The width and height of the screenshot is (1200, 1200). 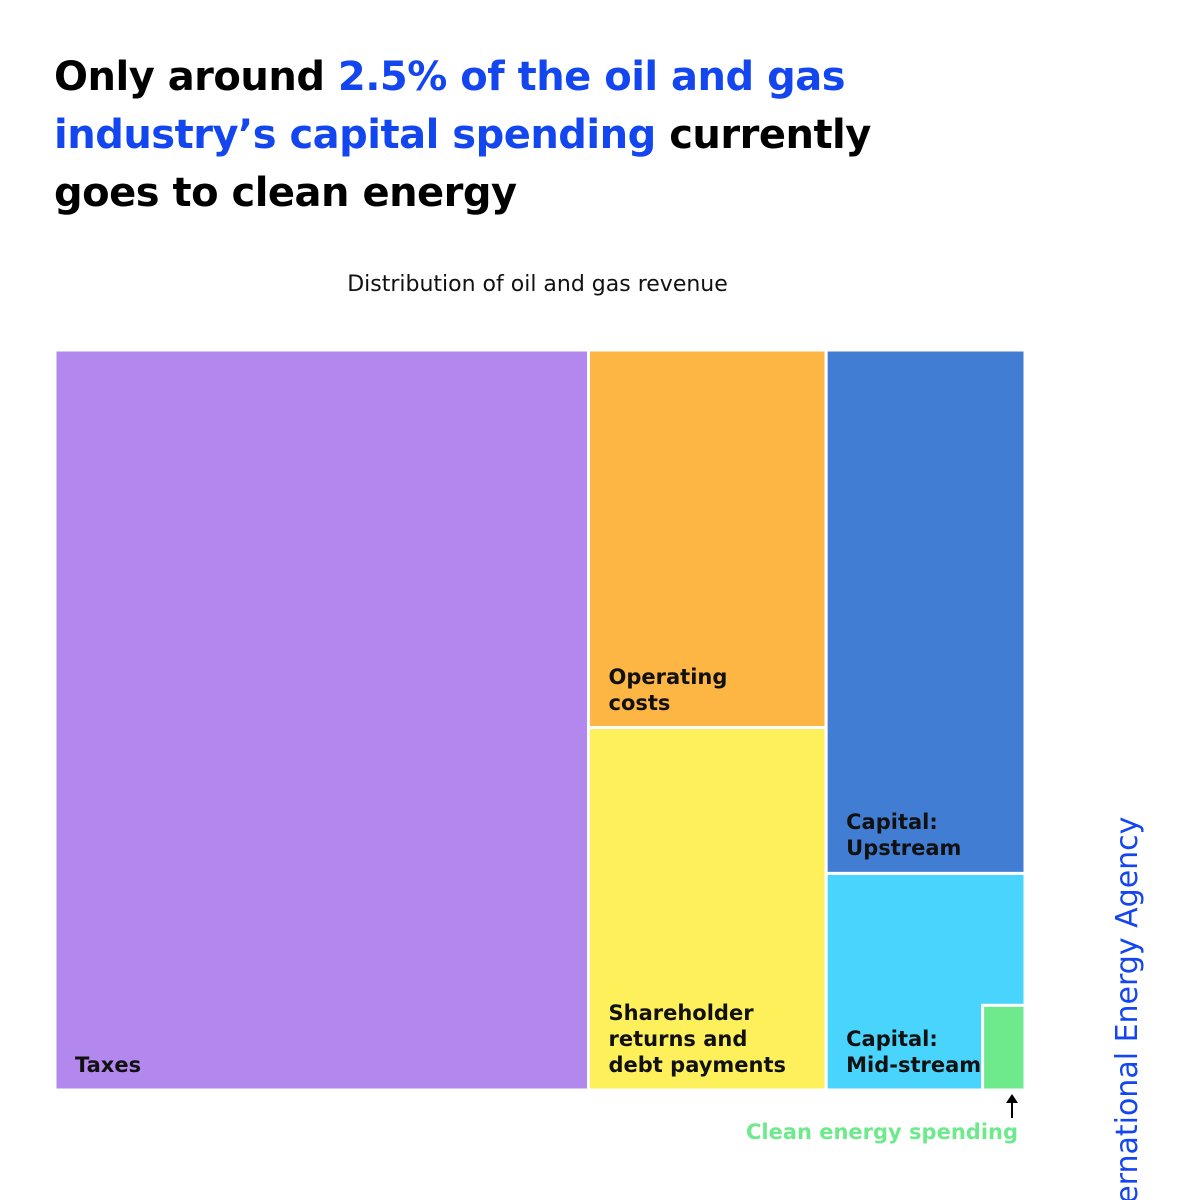 I want to click on clean-label: Clean energy spending, so click(x=881, y=1132).